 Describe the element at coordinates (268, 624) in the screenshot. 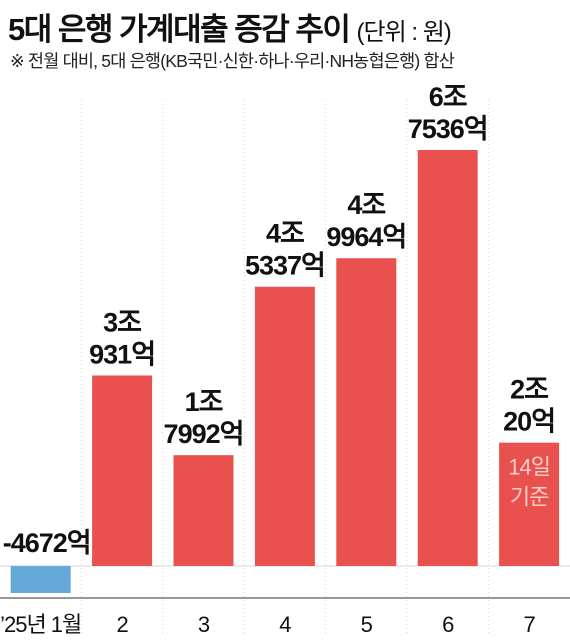

I see `x-tick-labels: ’25년 1월 2 3 4 5 6 7` at that location.